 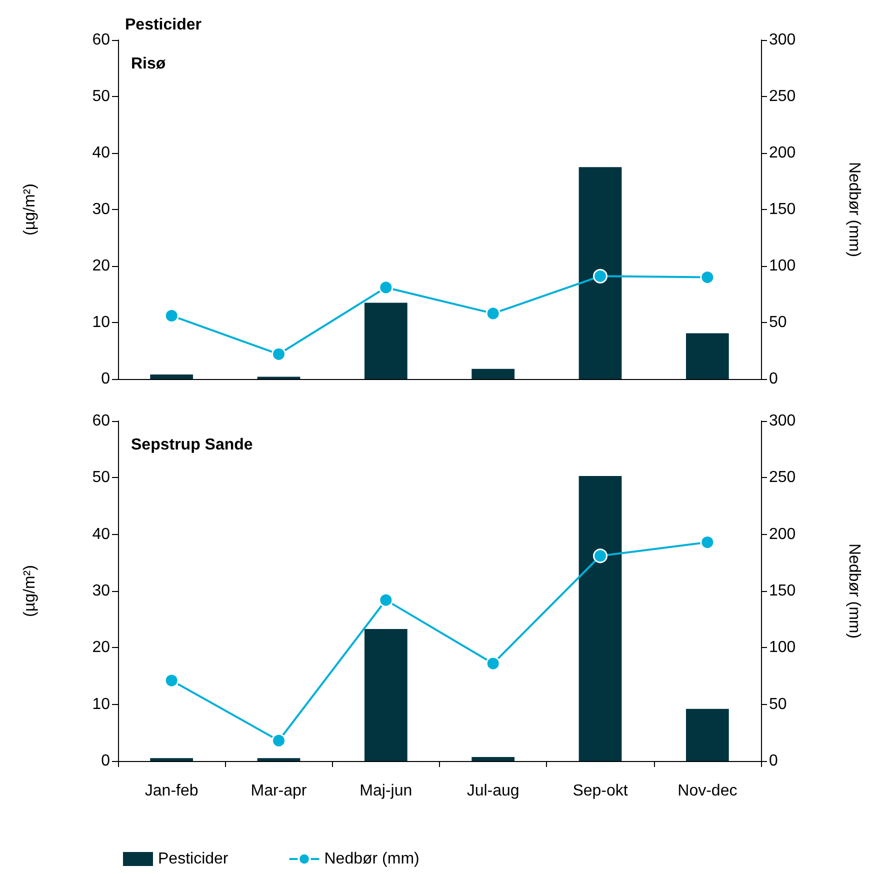 I want to click on legend-label: Nedbør (mm), so click(x=372, y=859).